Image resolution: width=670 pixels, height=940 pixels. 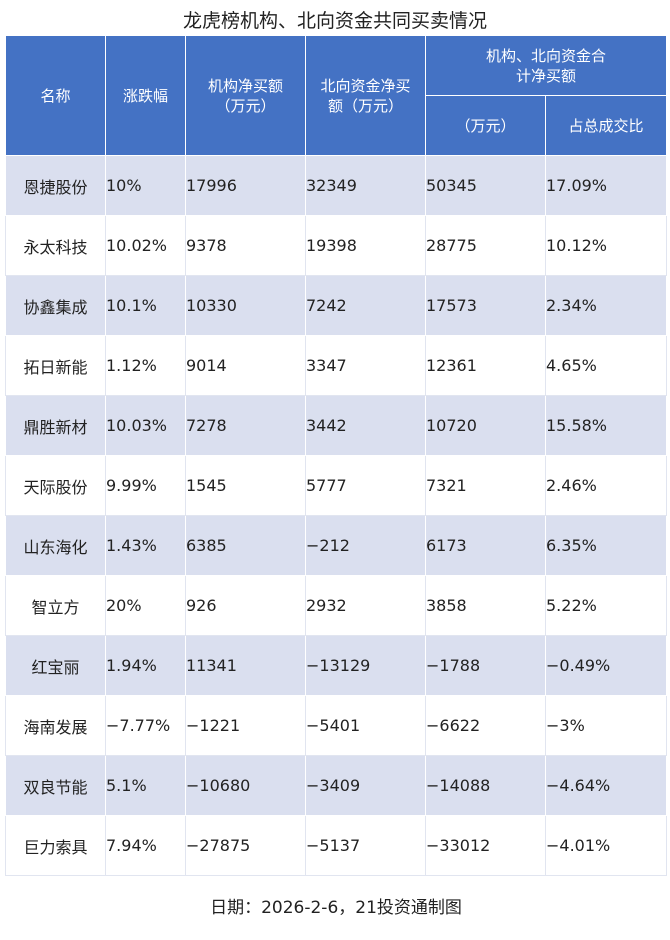 What do you see at coordinates (485, 605) in the screenshot?
I see `table-cell: 3858` at bounding box center [485, 605].